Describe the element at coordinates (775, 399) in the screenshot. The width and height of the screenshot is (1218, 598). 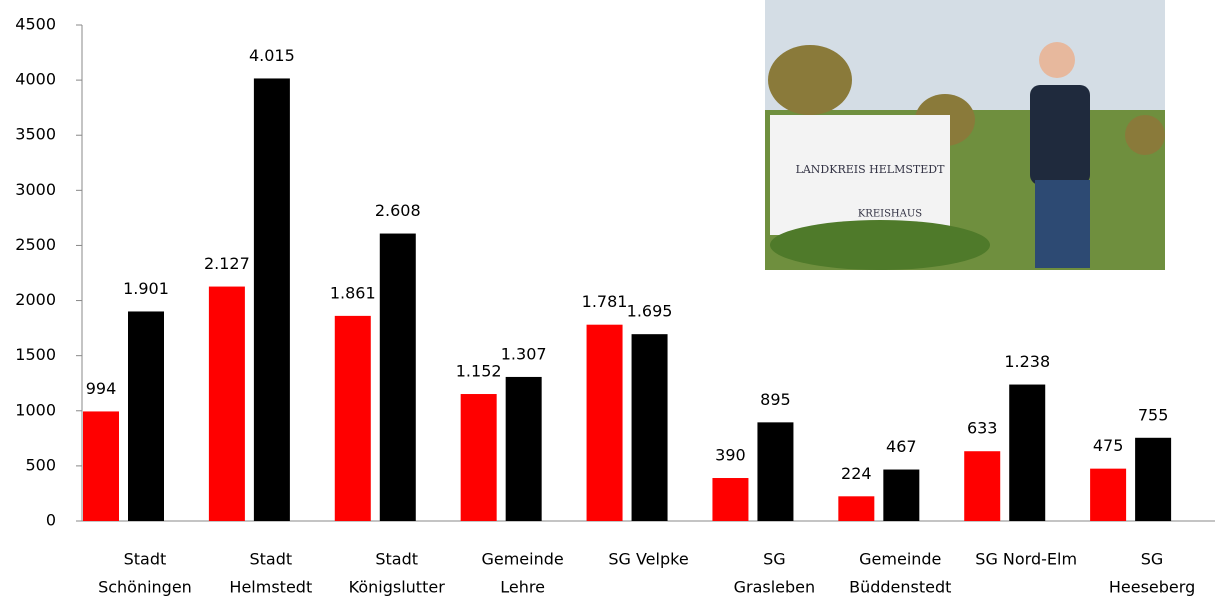
I see `value-label: 895` at that location.